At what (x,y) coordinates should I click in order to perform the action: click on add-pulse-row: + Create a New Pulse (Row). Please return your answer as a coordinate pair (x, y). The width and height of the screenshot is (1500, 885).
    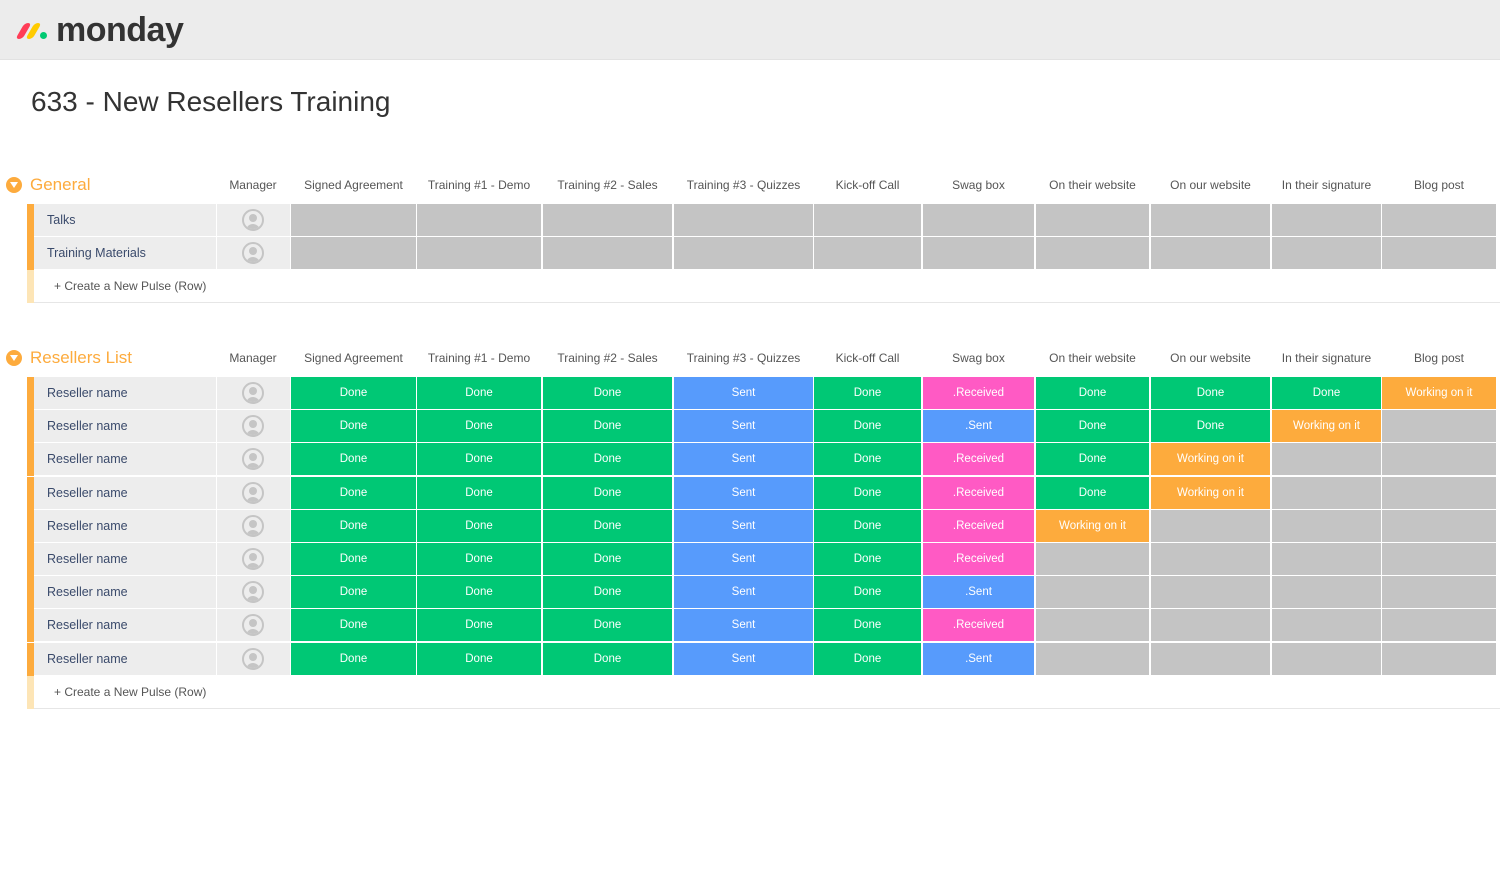
    Looking at the image, I should click on (750, 692).